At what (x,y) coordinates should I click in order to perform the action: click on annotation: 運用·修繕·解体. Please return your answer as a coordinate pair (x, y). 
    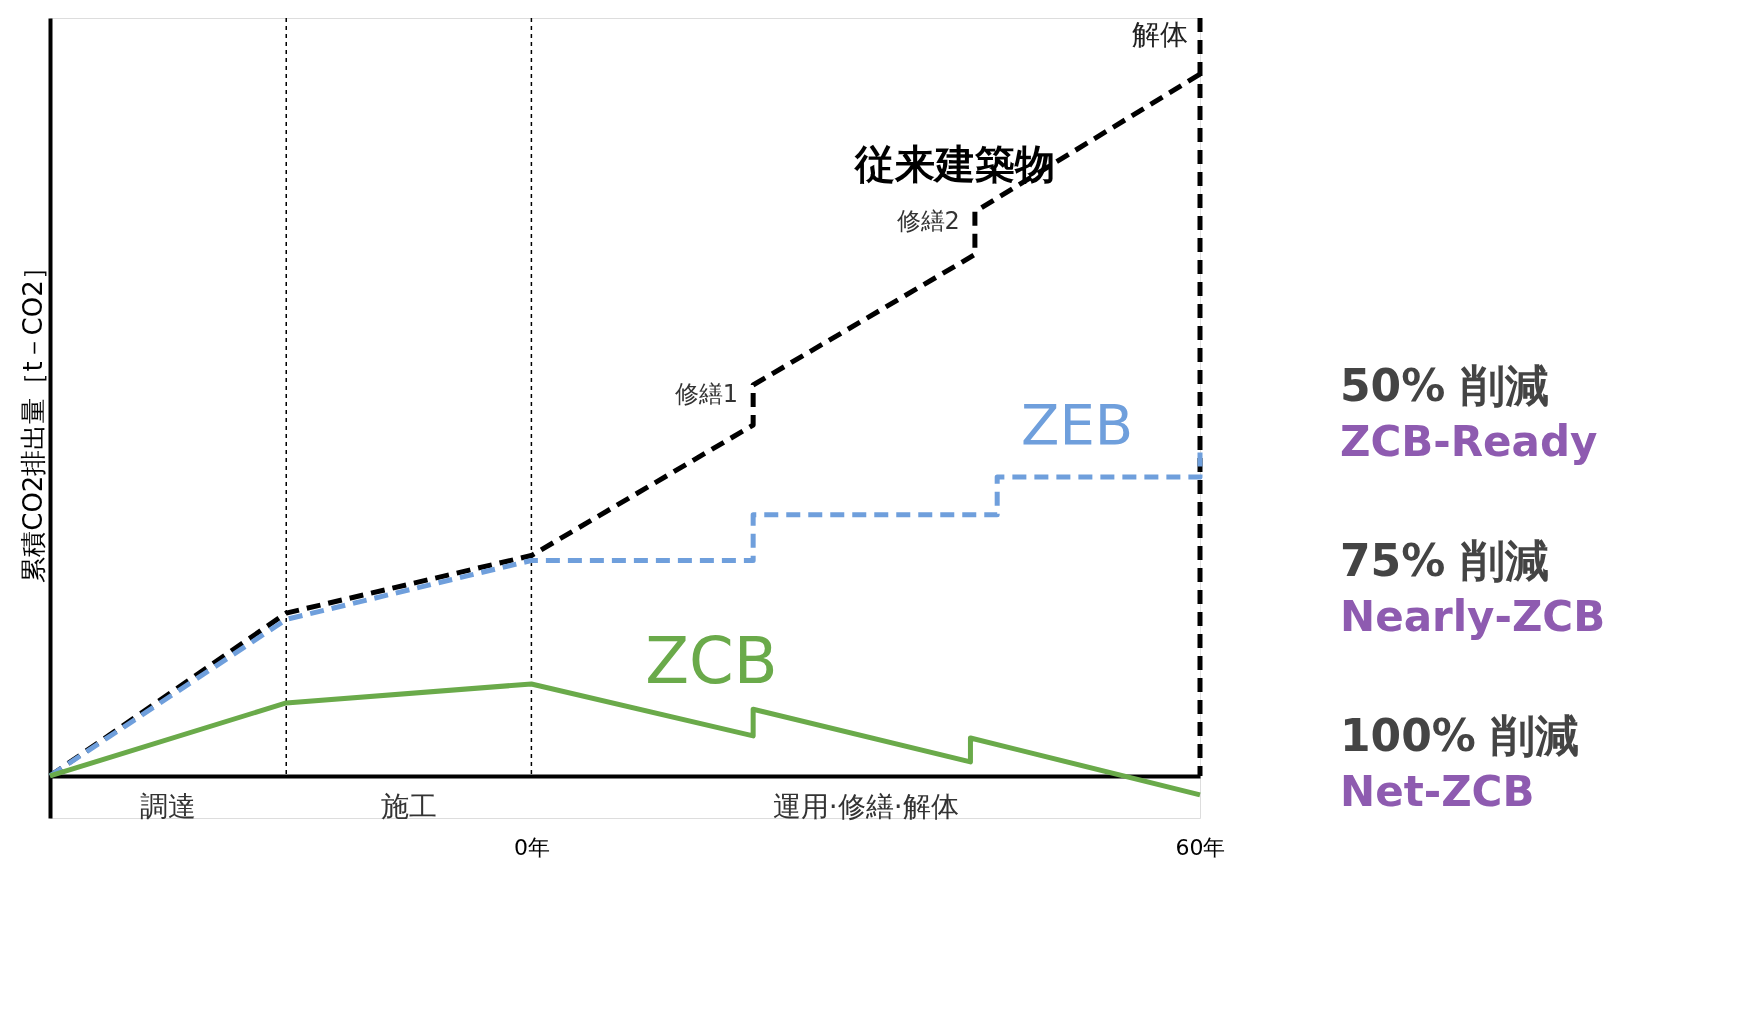
    Looking at the image, I should click on (865, 806).